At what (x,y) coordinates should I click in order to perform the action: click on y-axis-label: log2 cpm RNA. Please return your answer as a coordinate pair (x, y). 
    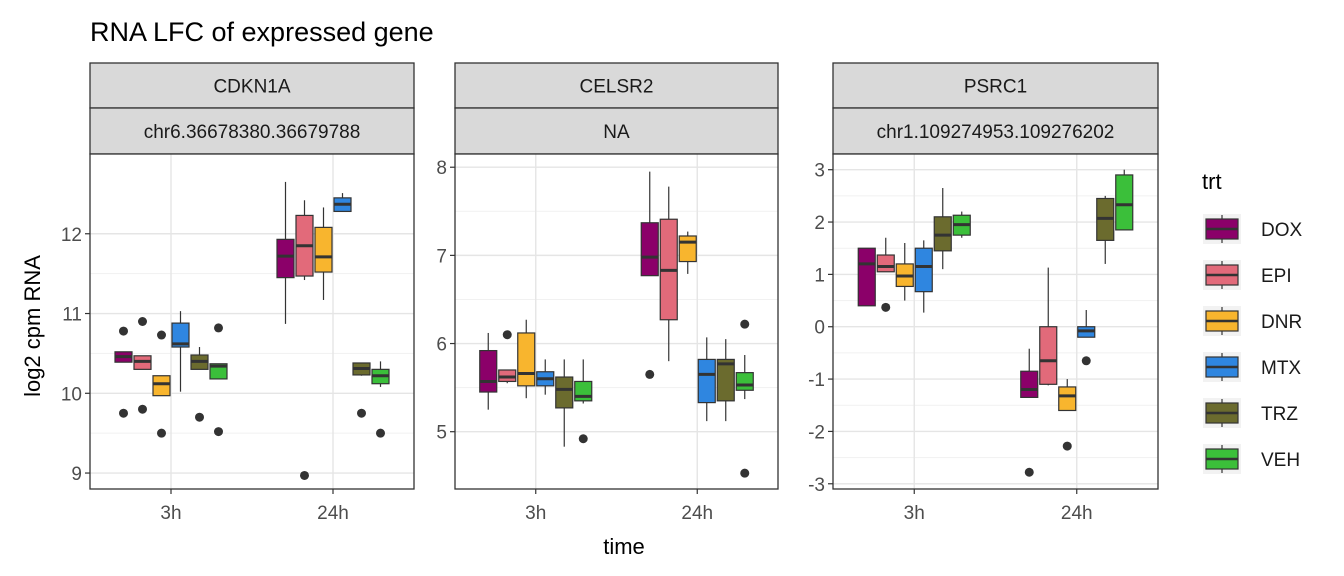
    Looking at the image, I should click on (32, 326).